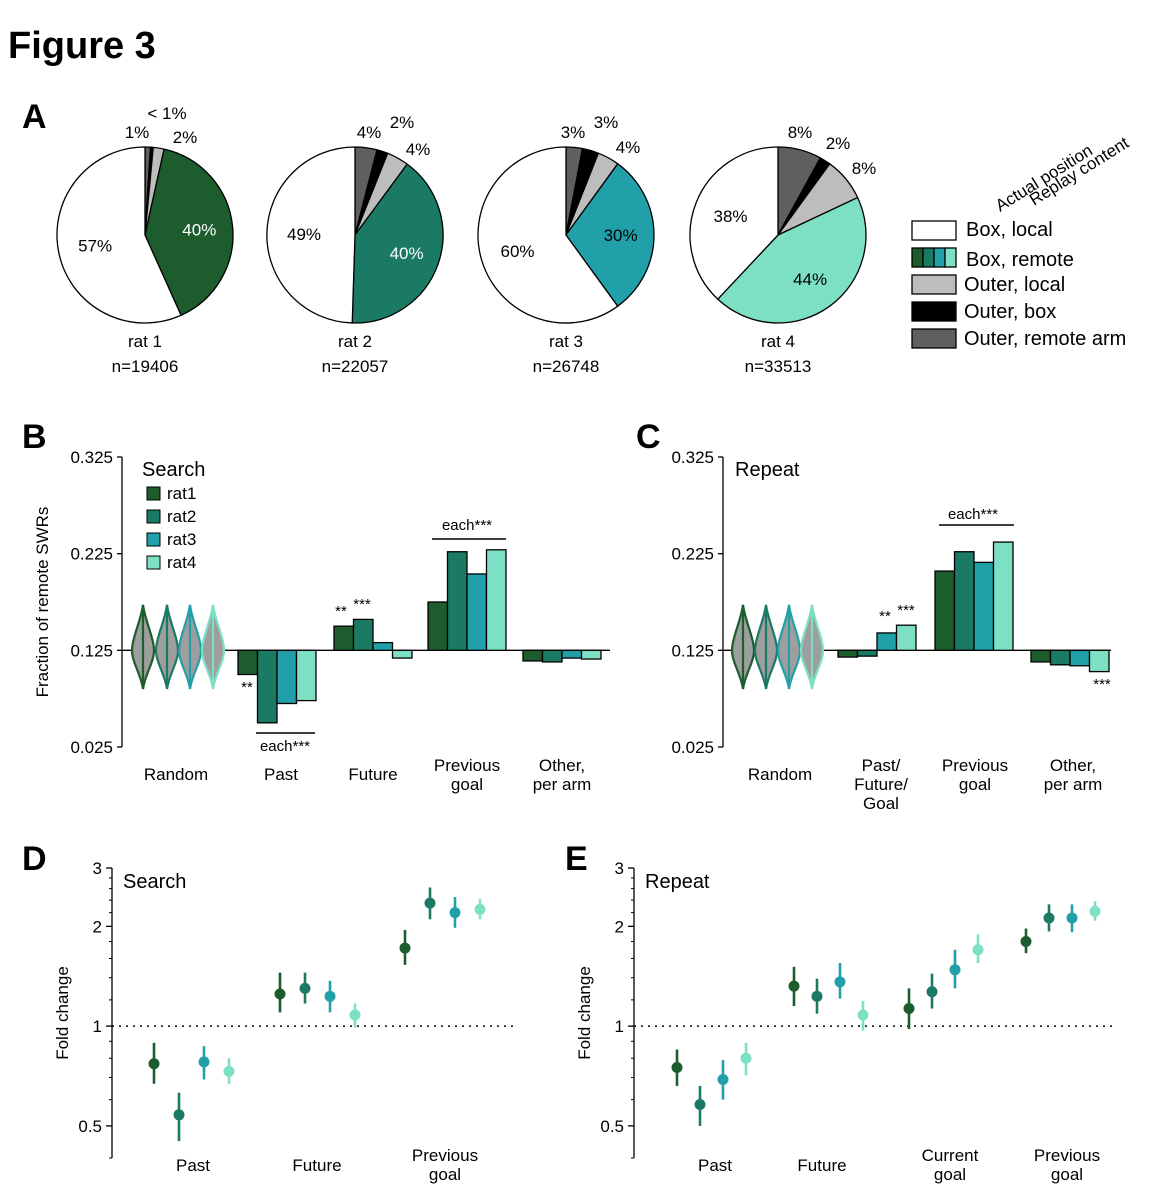  I want to click on legend-swatch-outer-box, so click(934, 311).